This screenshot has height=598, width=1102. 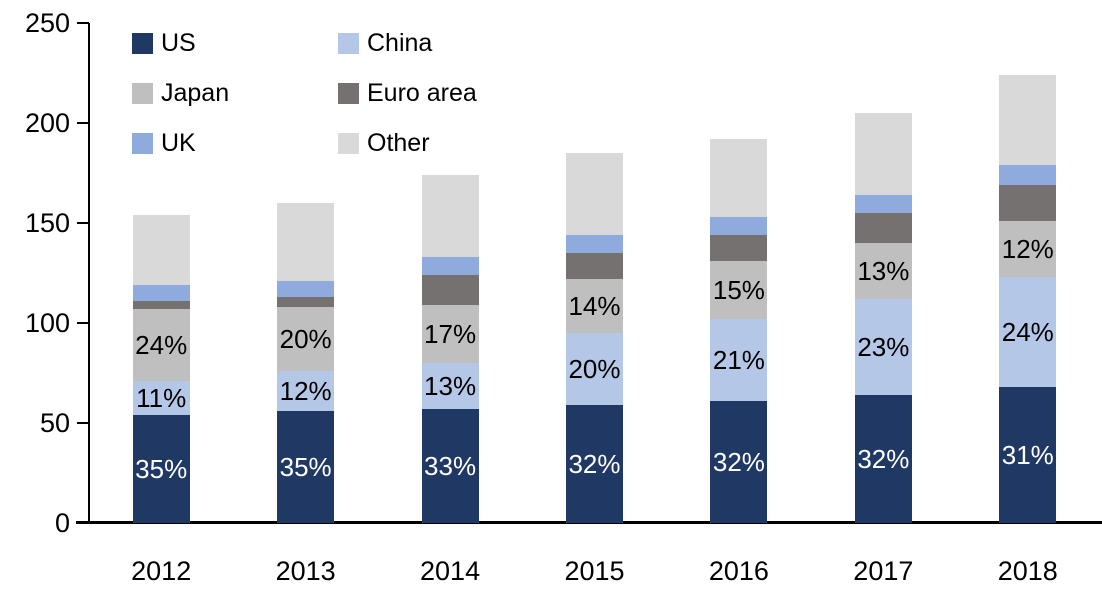 I want to click on bar-segment-euro-area-2017, so click(x=883, y=228).